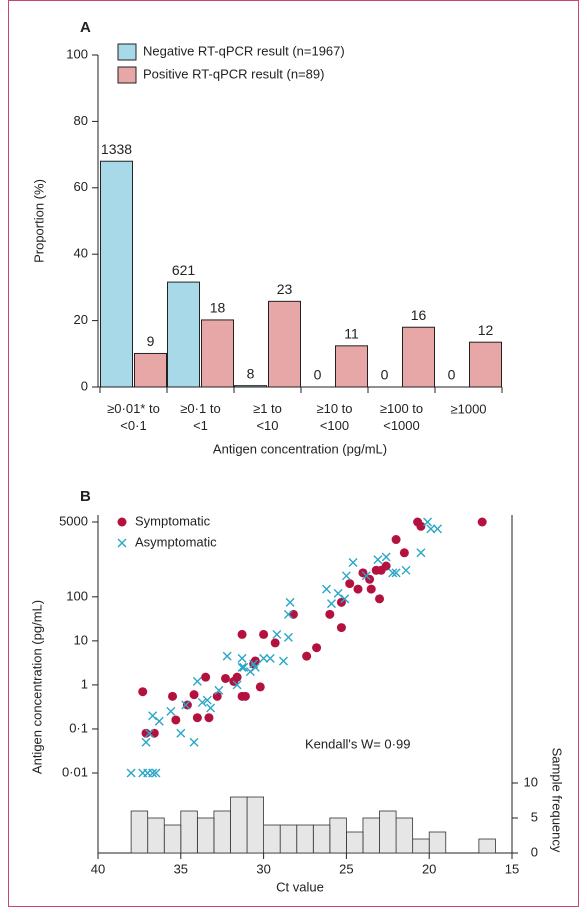 This screenshot has width=587, height=914. What do you see at coordinates (84, 683) in the screenshot?
I see `y-tick-label: 1` at bounding box center [84, 683].